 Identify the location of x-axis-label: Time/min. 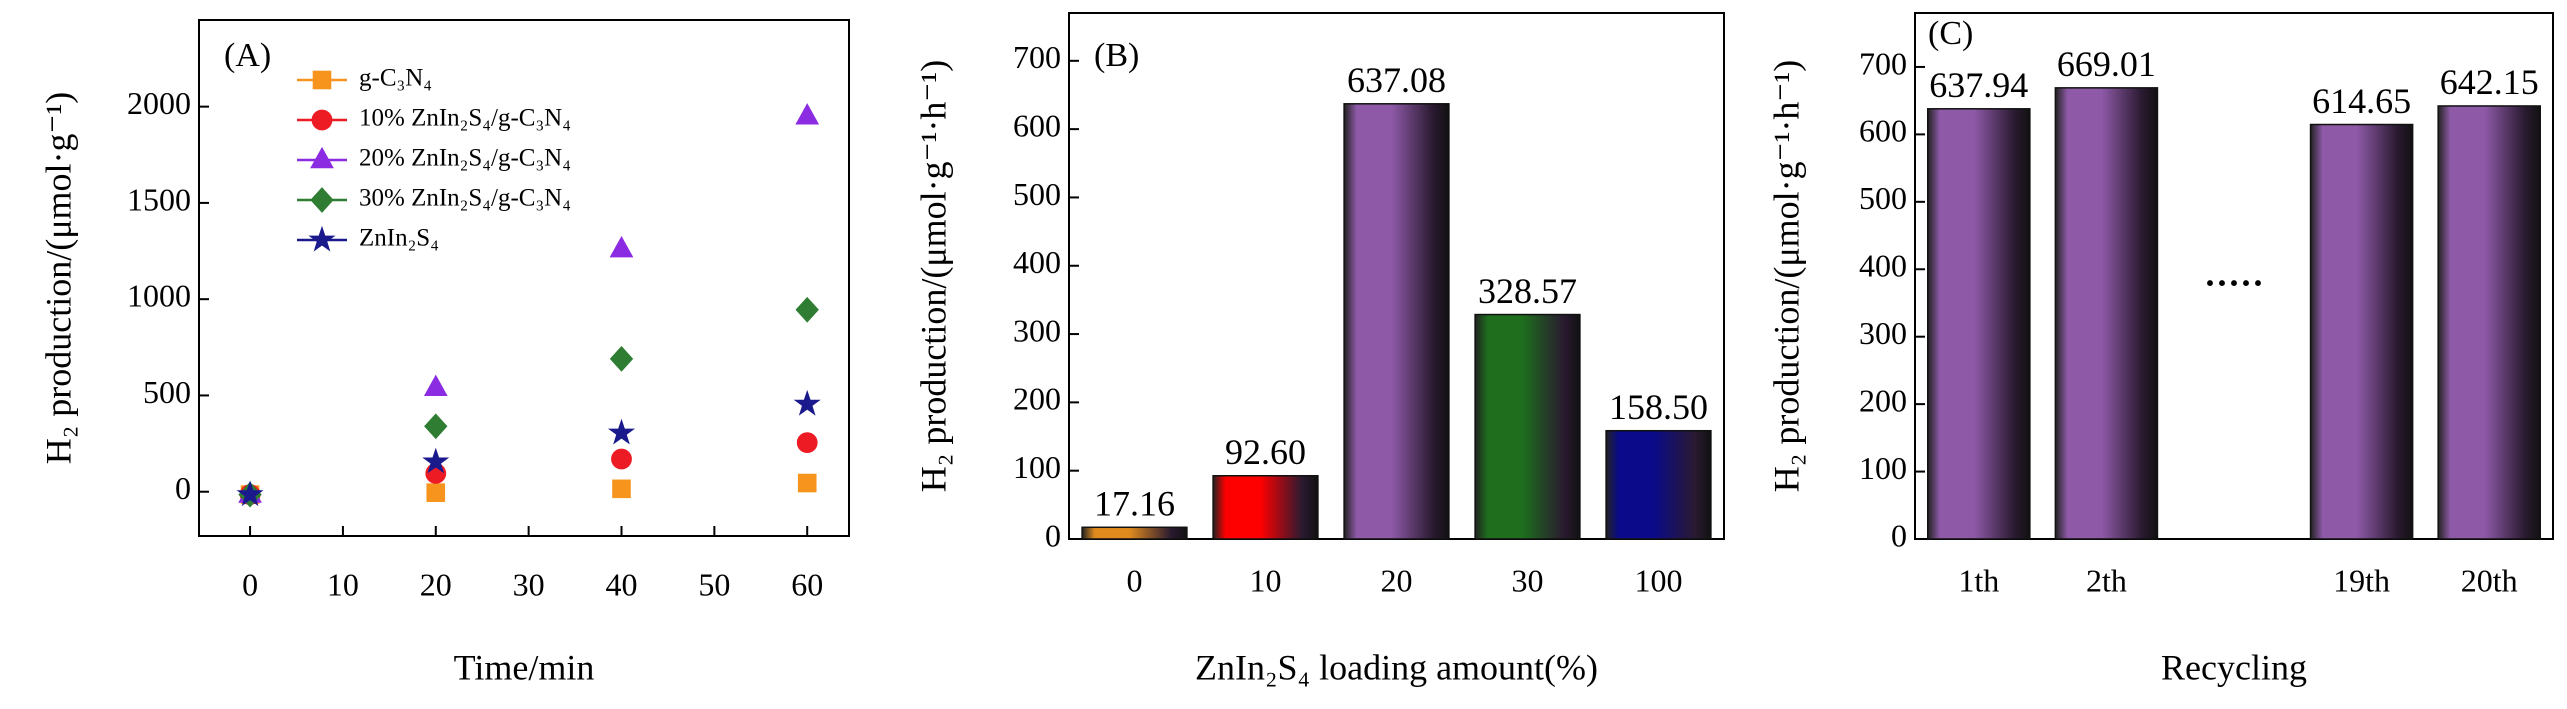
(524, 667).